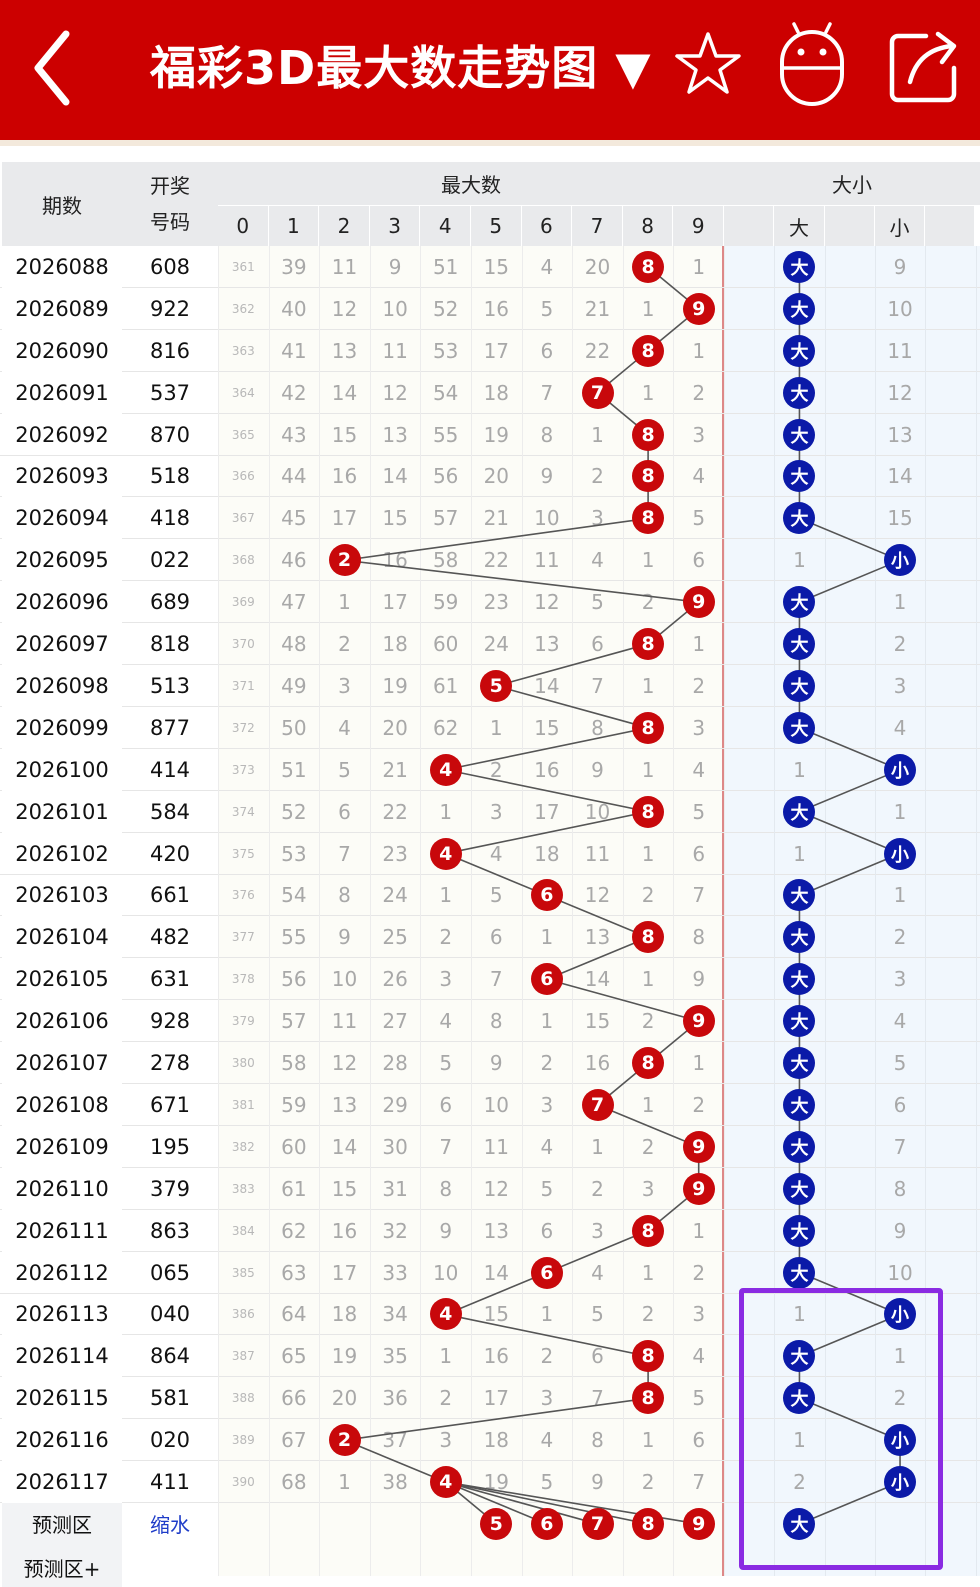 This screenshot has width=980, height=1587. I want to click on share-icon, so click(926, 65).